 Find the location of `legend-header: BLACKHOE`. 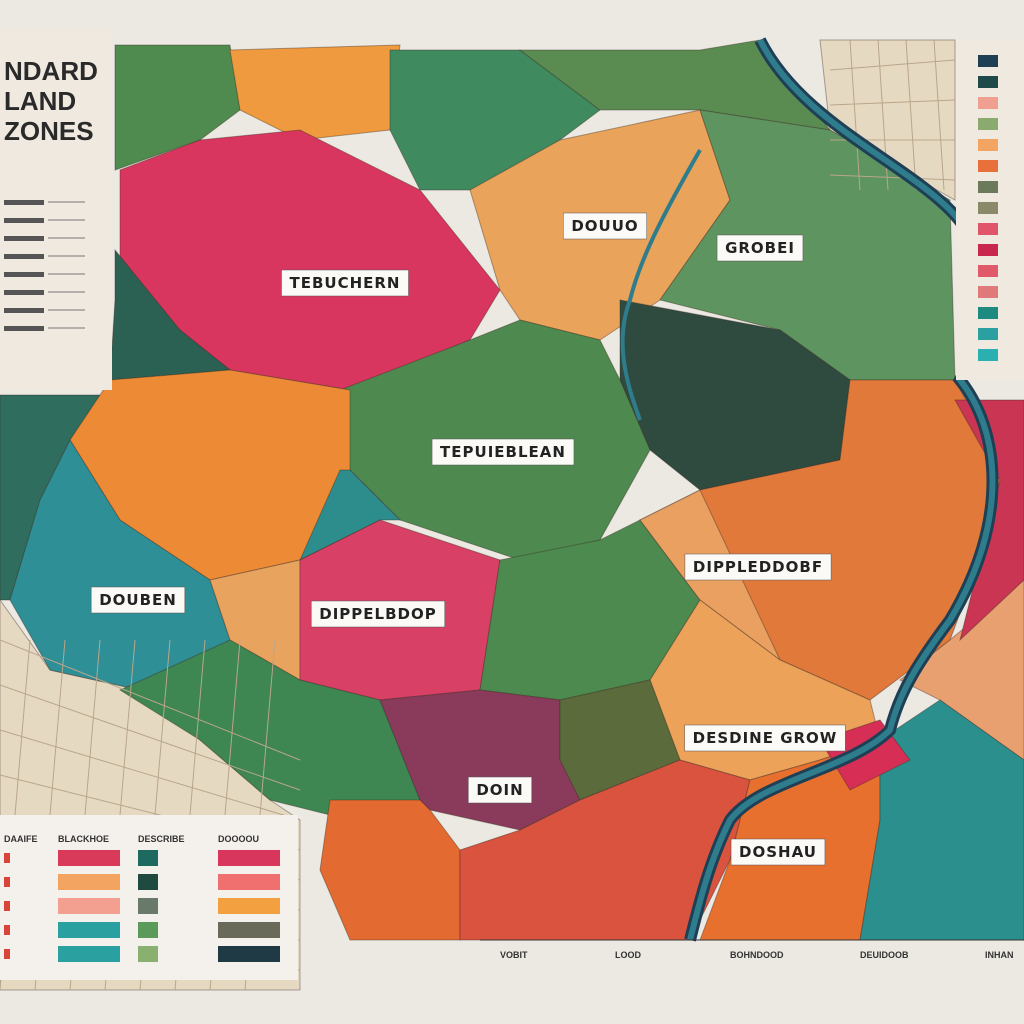

legend-header: BLACKHOE is located at coordinates (83, 839).